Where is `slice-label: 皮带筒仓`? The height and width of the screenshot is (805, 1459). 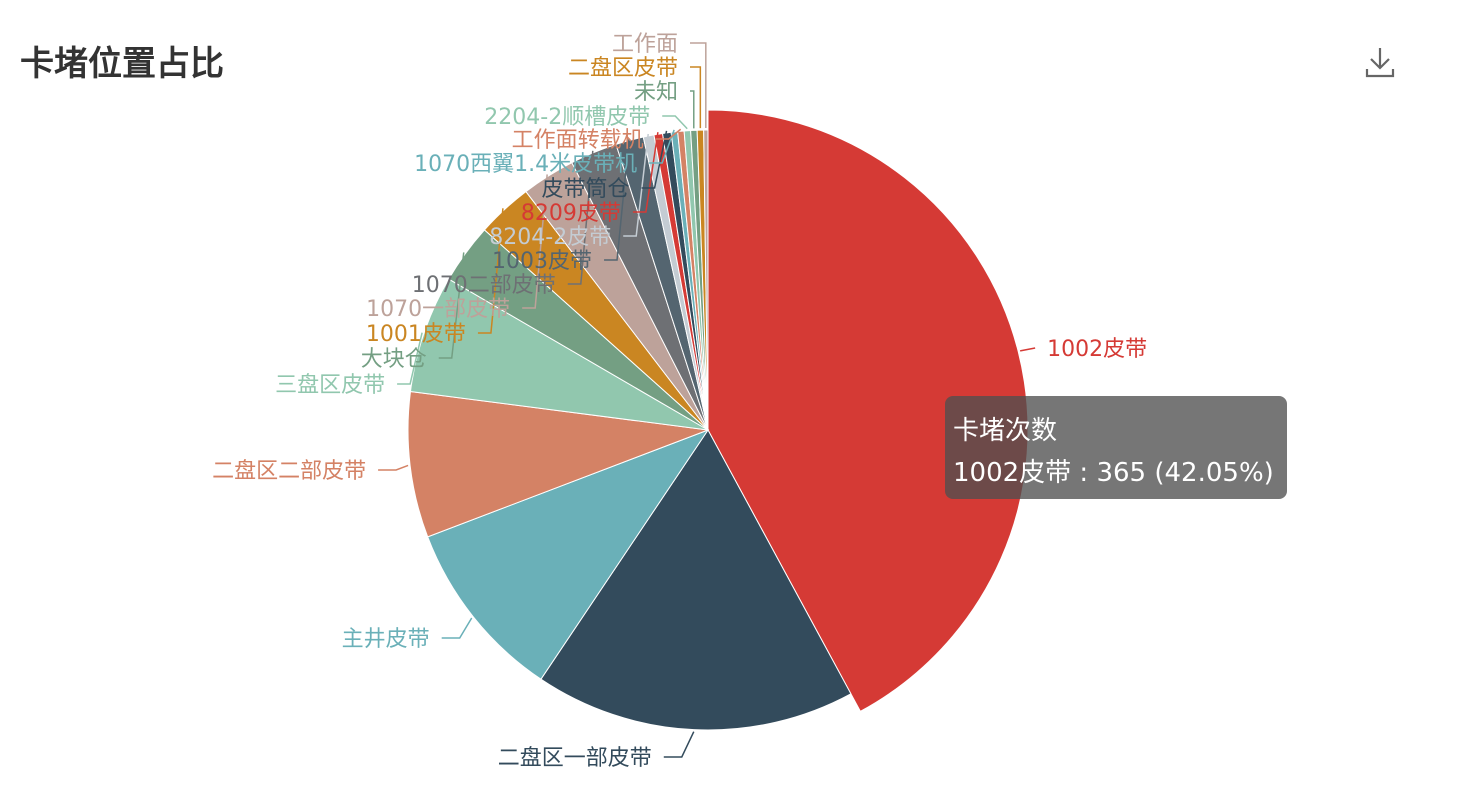 slice-label: 皮带筒仓 is located at coordinates (586, 189).